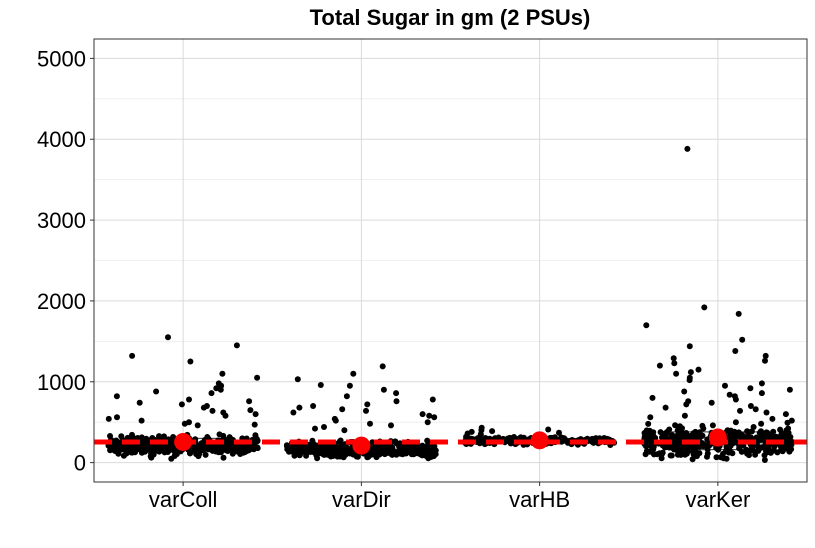 The width and height of the screenshot is (815, 548). What do you see at coordinates (61, 139) in the screenshot?
I see `y-tick-label: 4000` at bounding box center [61, 139].